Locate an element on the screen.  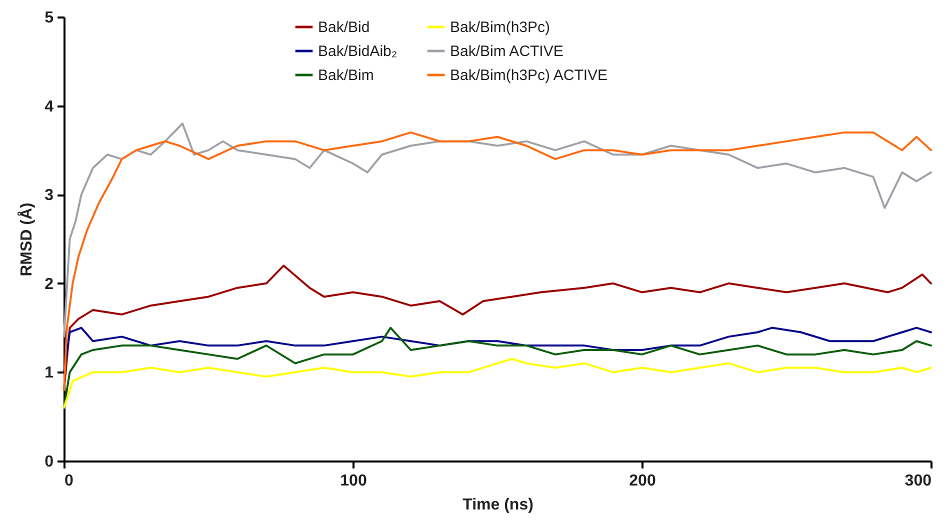
x-tick-label: 100 is located at coordinates (353, 481).